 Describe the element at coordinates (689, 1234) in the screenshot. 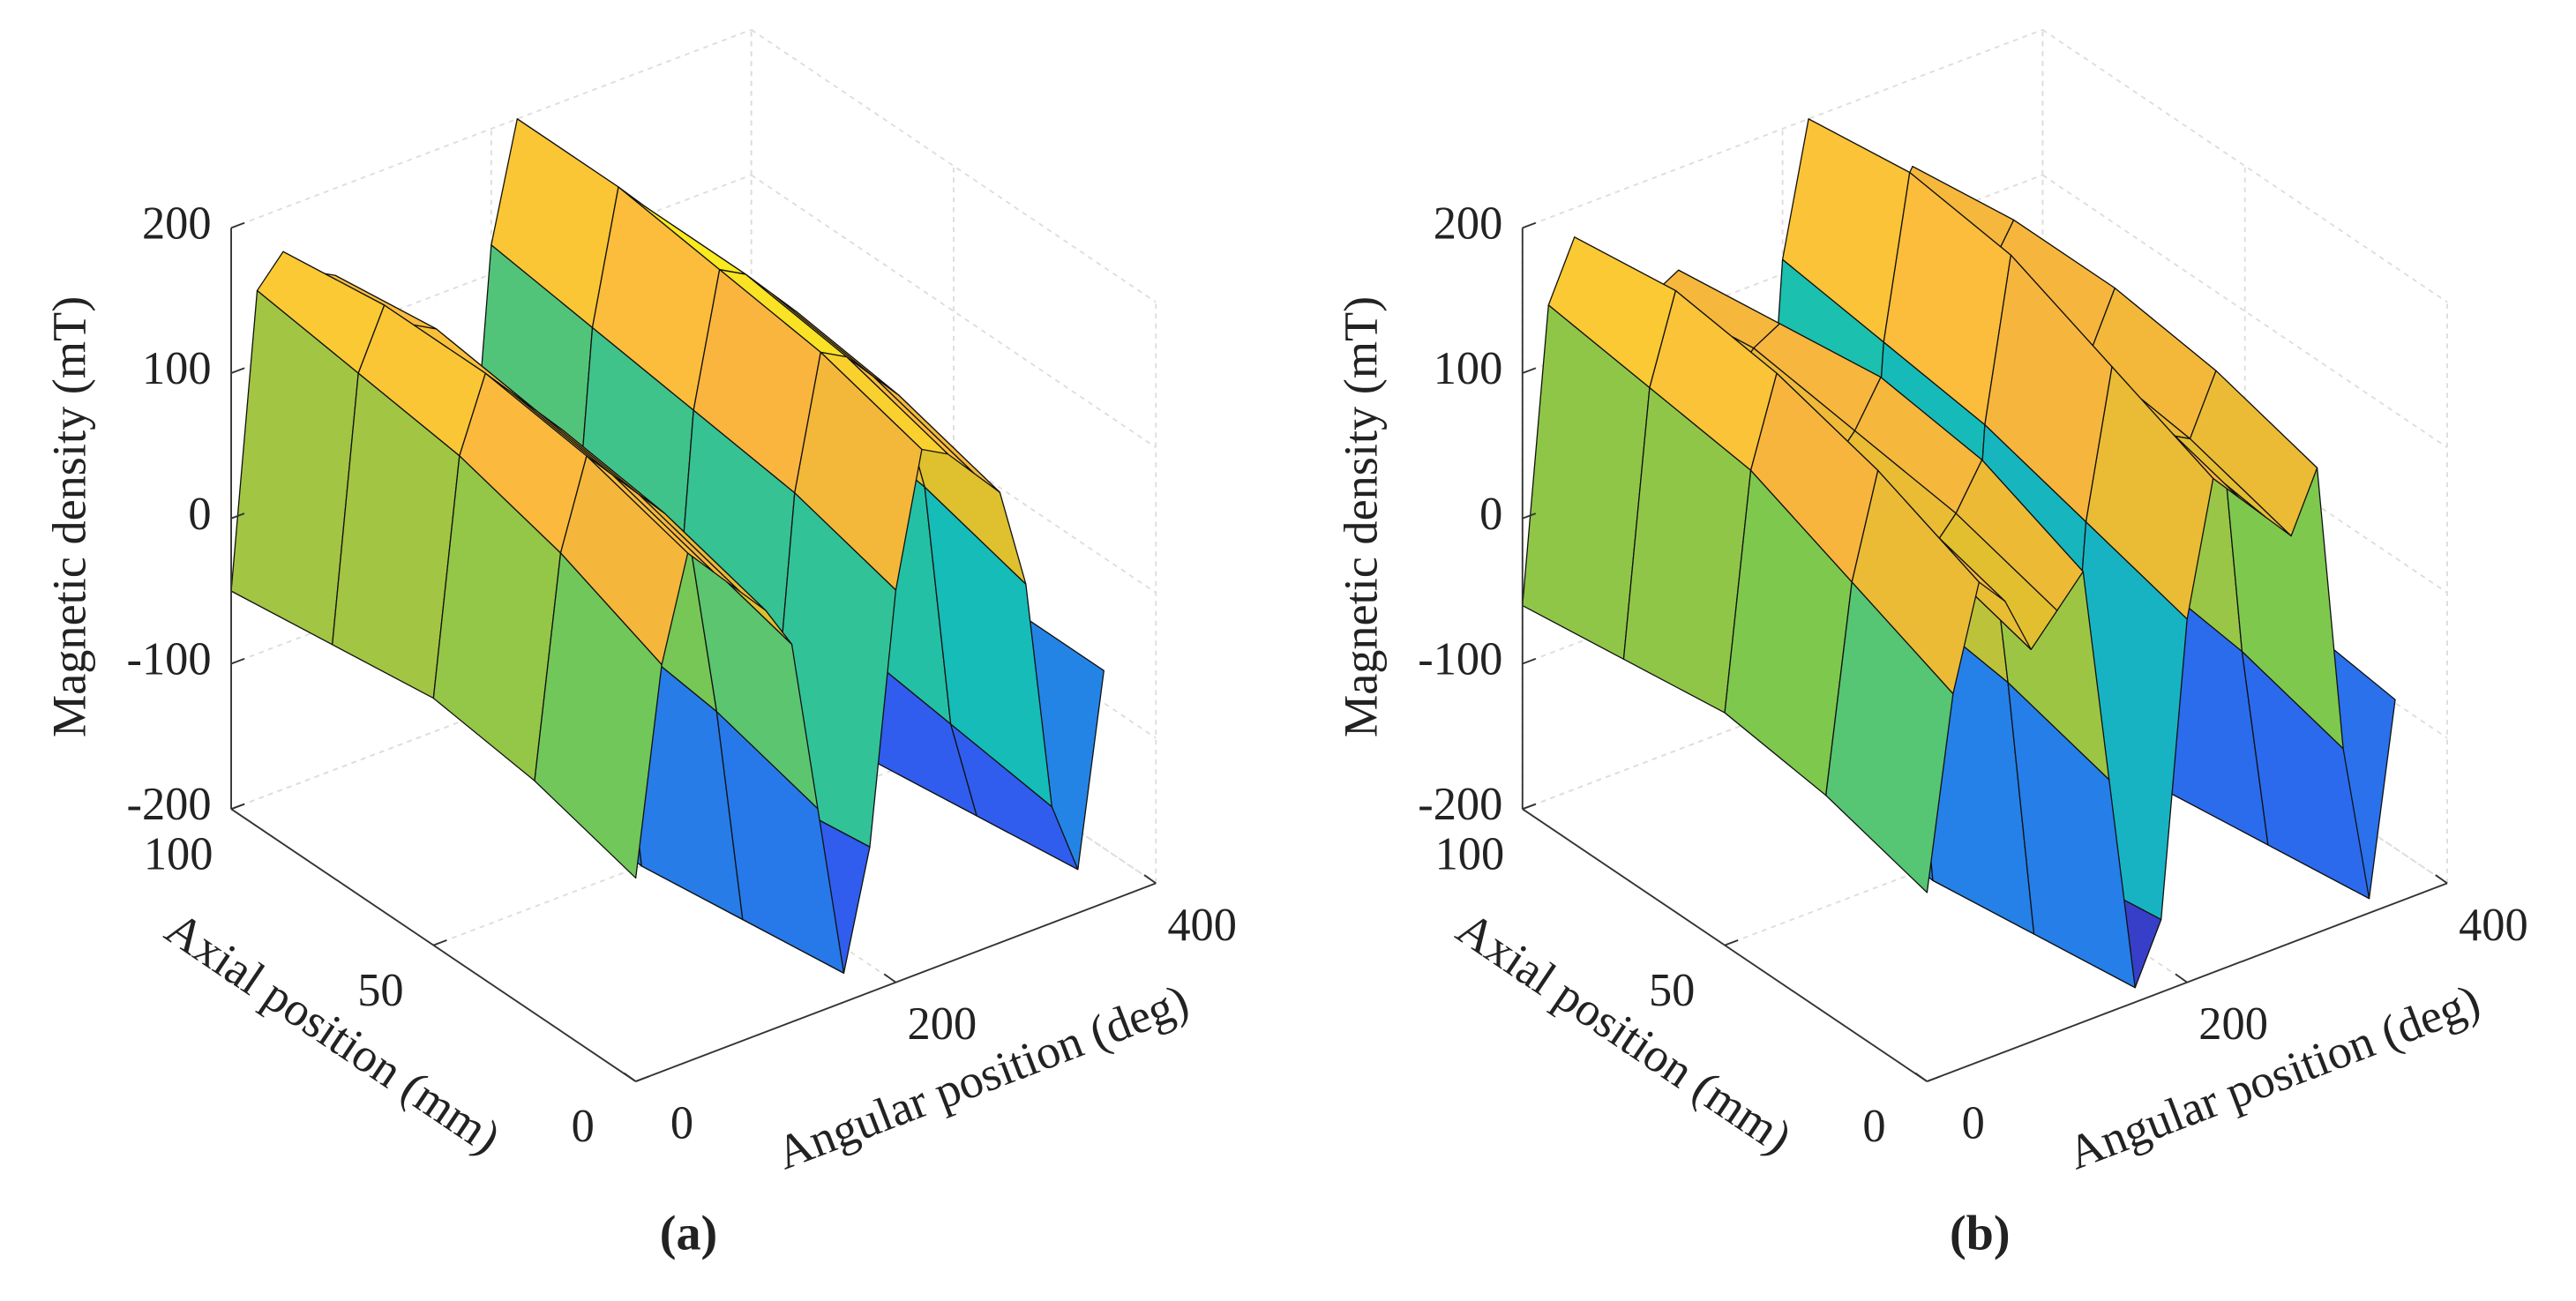

I see `panel-label: (a)` at that location.